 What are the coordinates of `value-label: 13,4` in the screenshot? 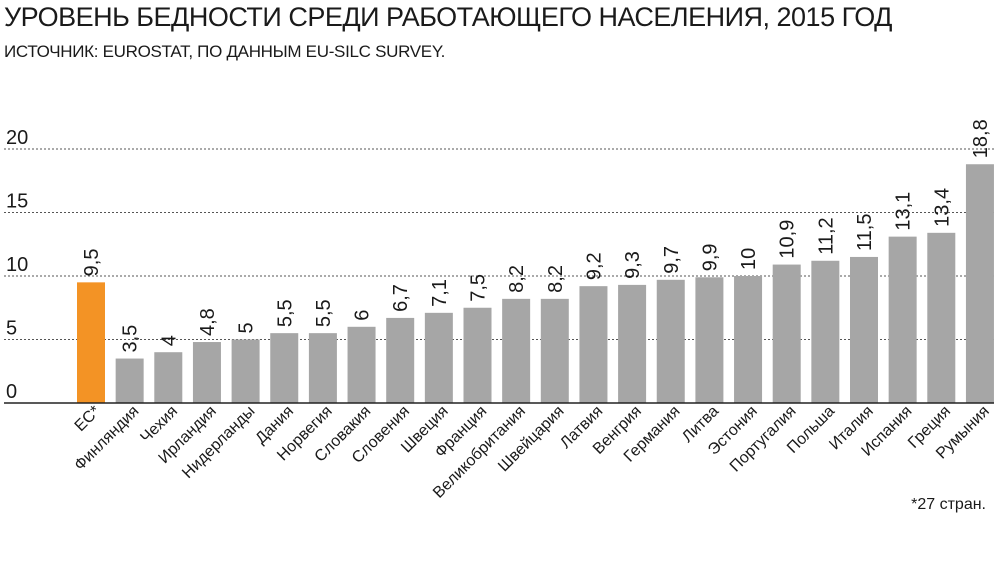 It's located at (942, 207).